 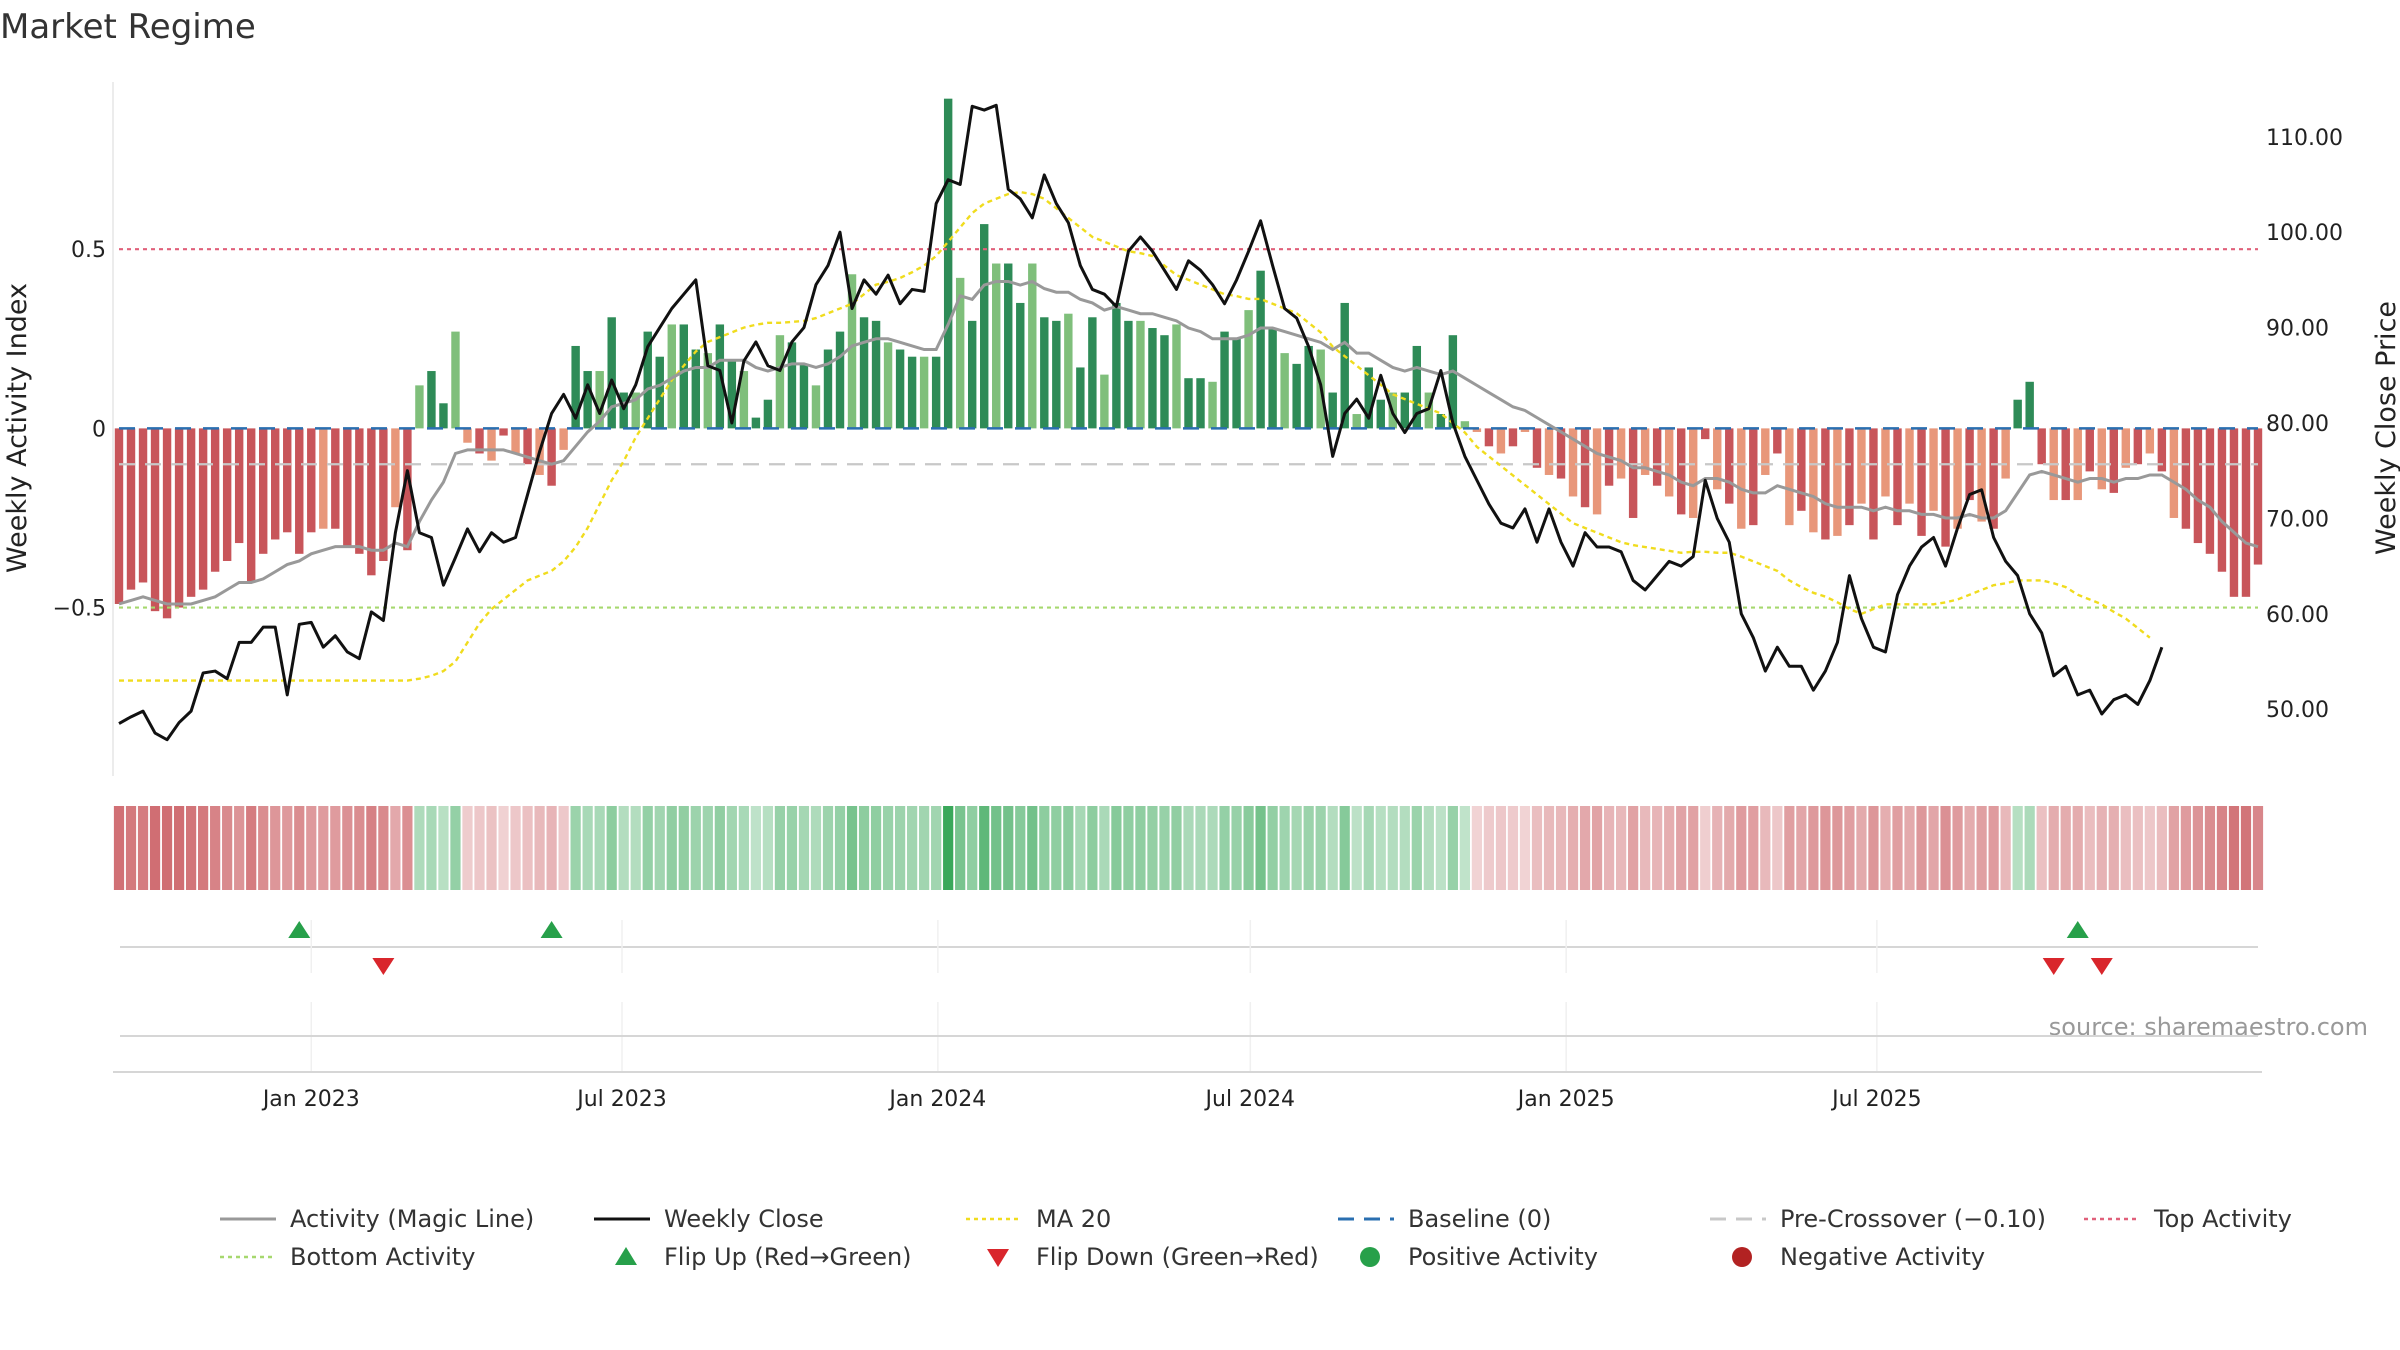 I want to click on legend-item: Flip Down (Green→Red), so click(x=1153, y=1257).